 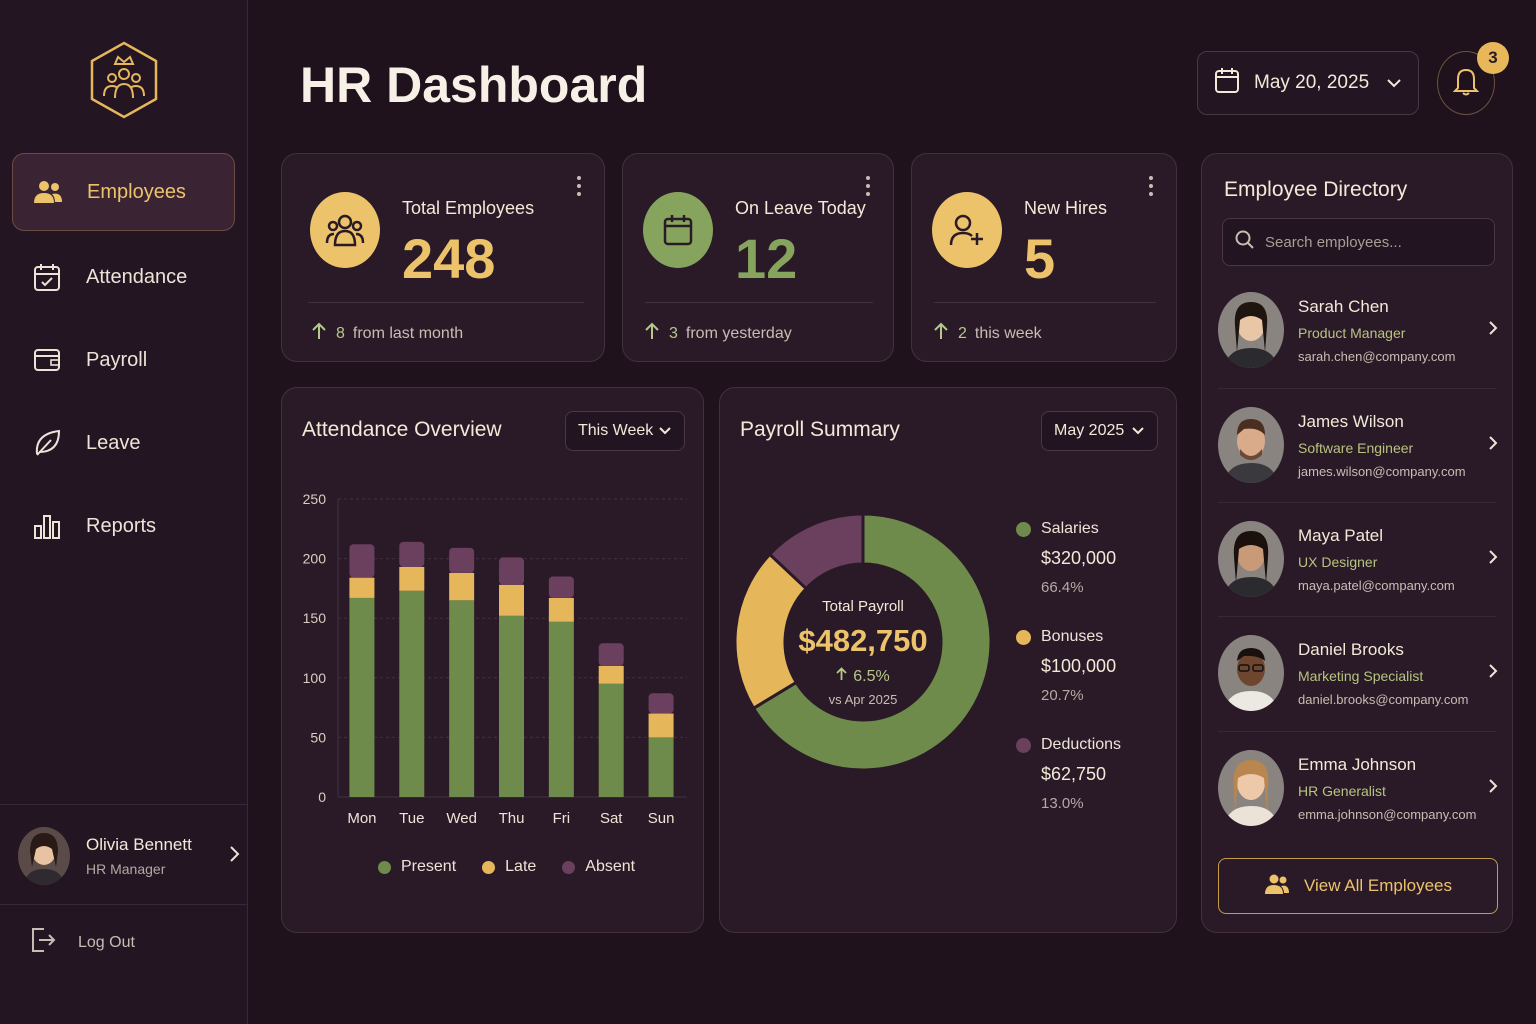 What do you see at coordinates (863, 676) in the screenshot?
I see `payroll-change: 6.5%` at bounding box center [863, 676].